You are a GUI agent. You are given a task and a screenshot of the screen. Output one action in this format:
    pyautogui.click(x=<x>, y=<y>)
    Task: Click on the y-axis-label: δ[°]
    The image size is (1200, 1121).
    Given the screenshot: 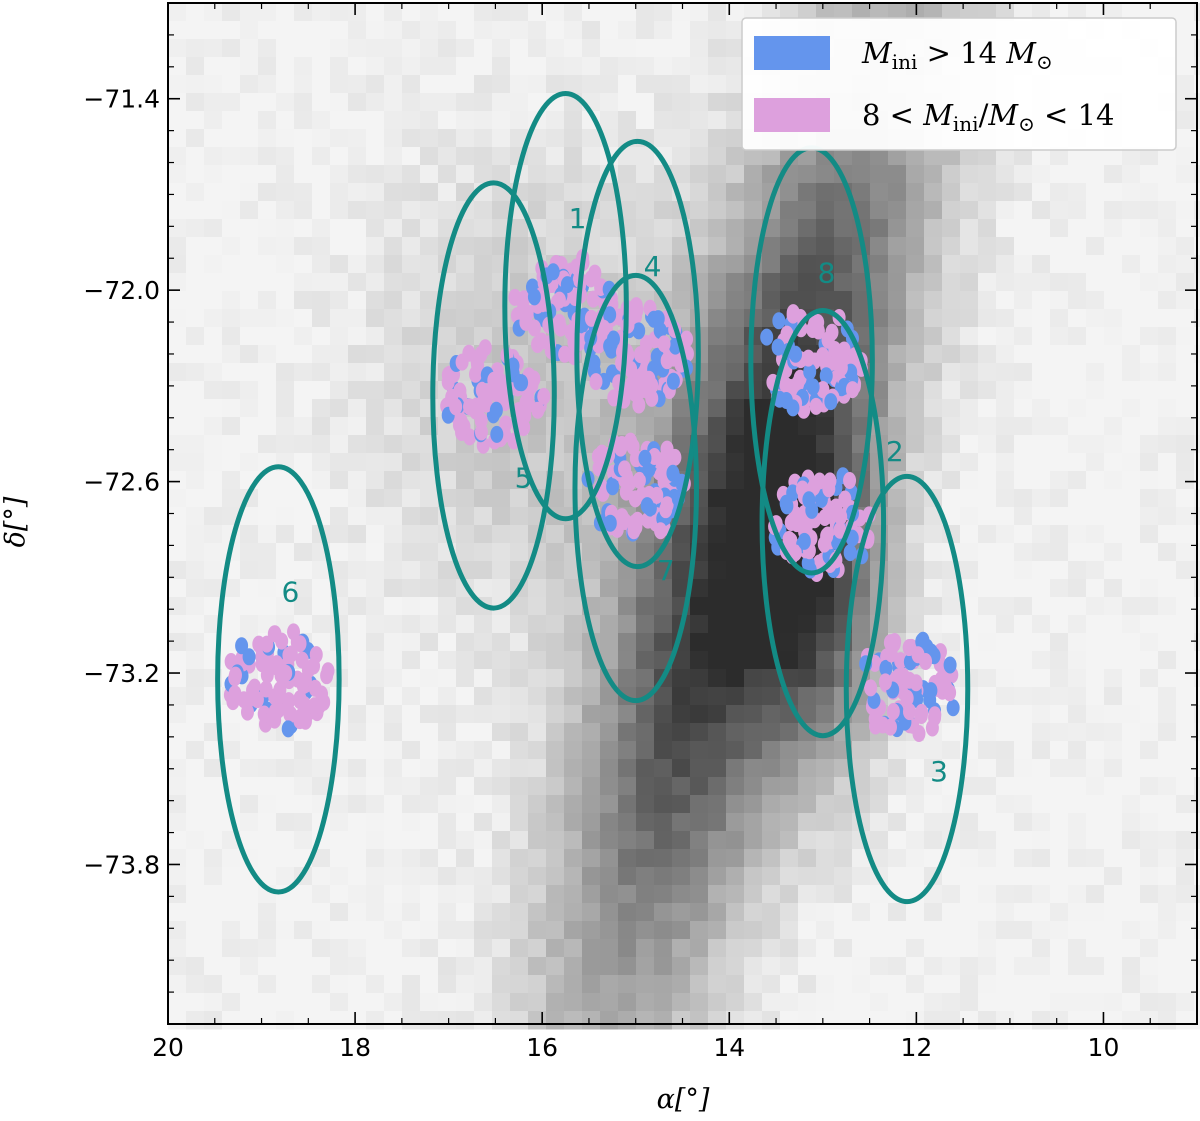 What is the action you would take?
    pyautogui.click(x=15, y=521)
    